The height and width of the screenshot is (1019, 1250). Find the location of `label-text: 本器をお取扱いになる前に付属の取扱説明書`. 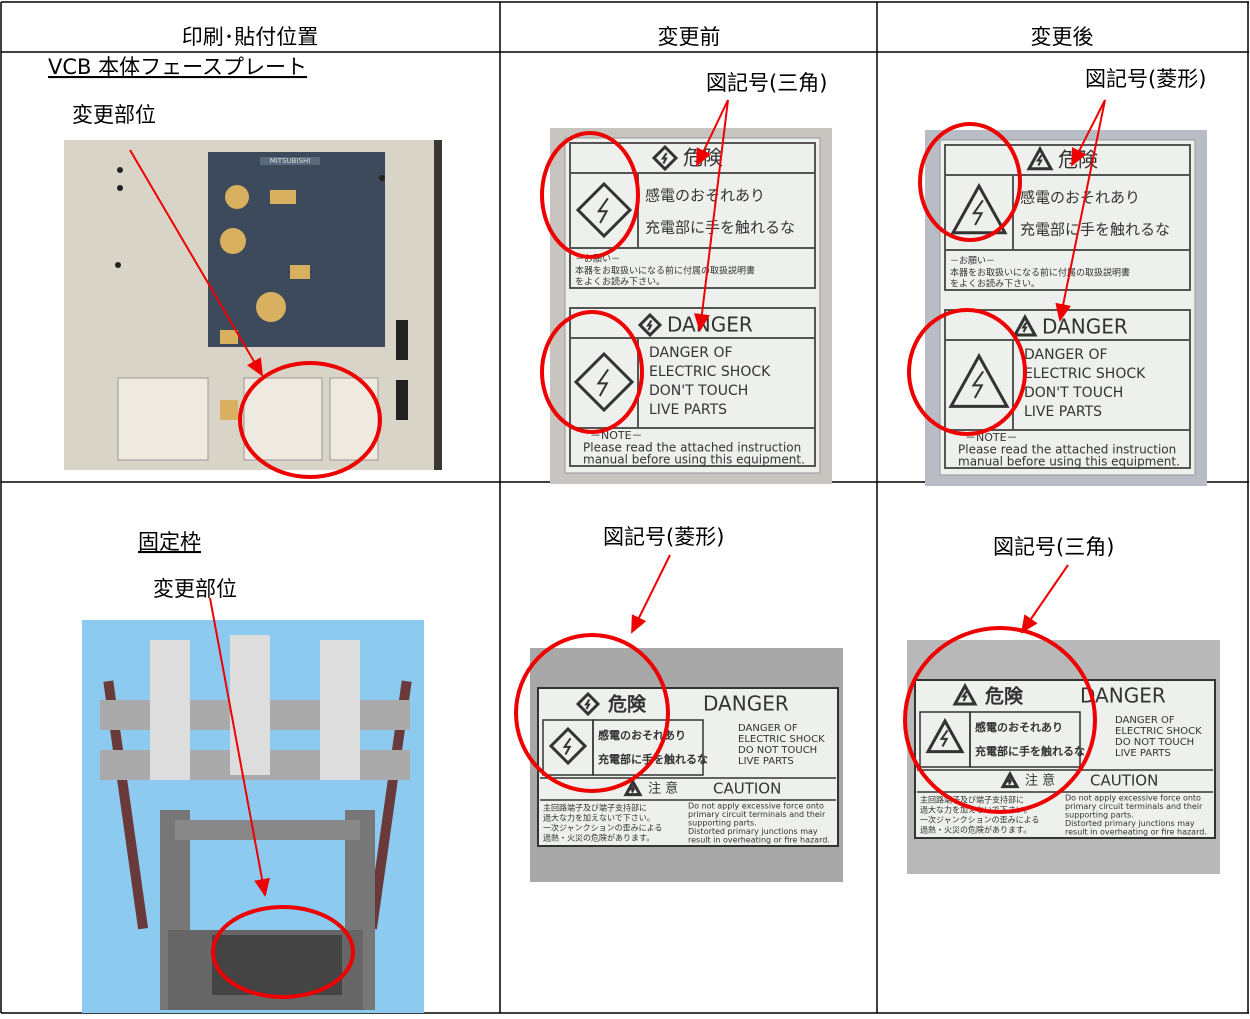

label-text: 本器をお取扱いになる前に付属の取扱説明書 is located at coordinates (665, 271).